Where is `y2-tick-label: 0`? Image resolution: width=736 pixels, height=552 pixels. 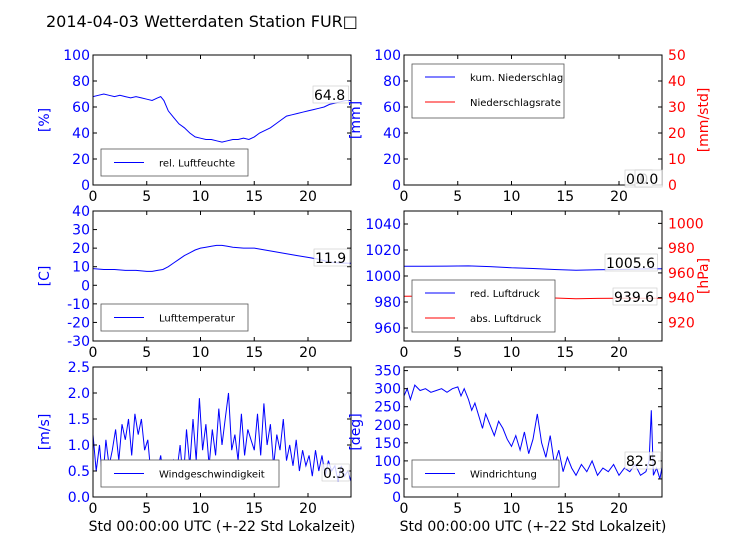 y2-tick-label: 0 is located at coordinates (672, 186).